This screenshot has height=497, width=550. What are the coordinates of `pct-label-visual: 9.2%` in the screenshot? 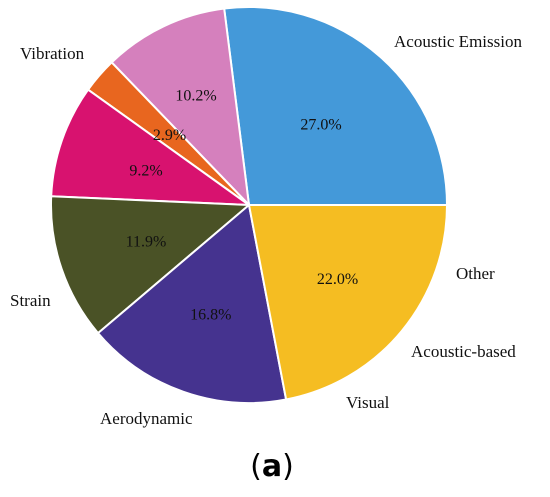 It's located at (145, 170).